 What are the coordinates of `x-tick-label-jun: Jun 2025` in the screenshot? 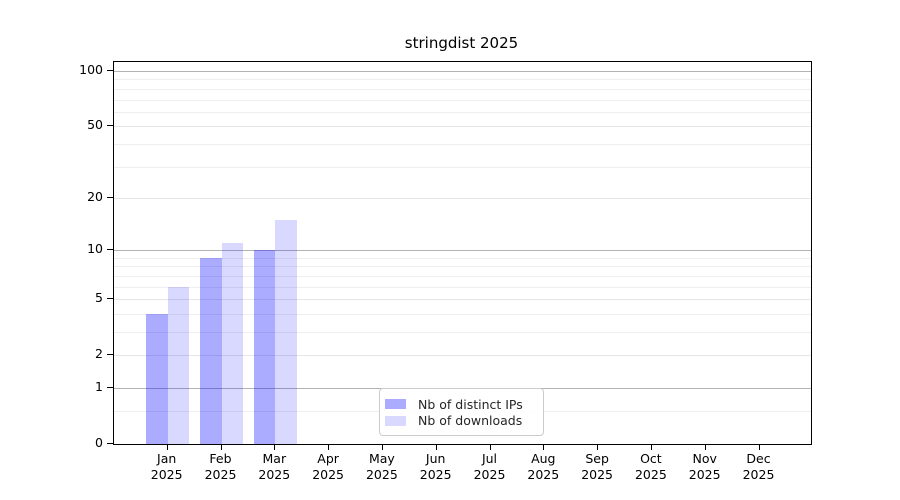 It's located at (436, 467).